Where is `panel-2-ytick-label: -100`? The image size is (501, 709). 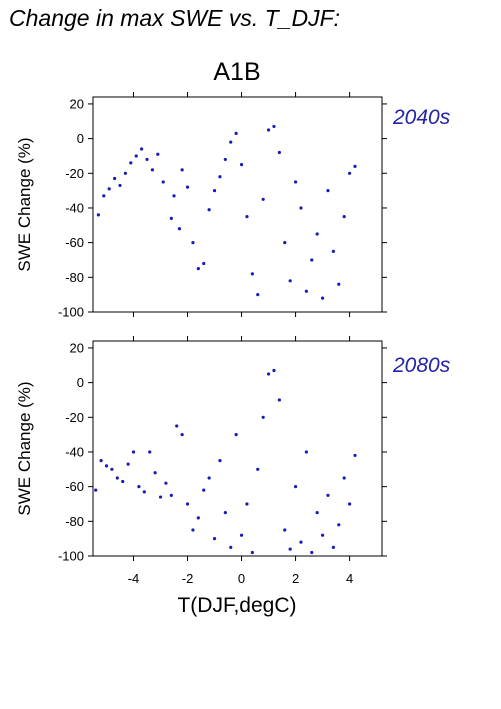 panel-2-ytick-label: -100 is located at coordinates (71, 556).